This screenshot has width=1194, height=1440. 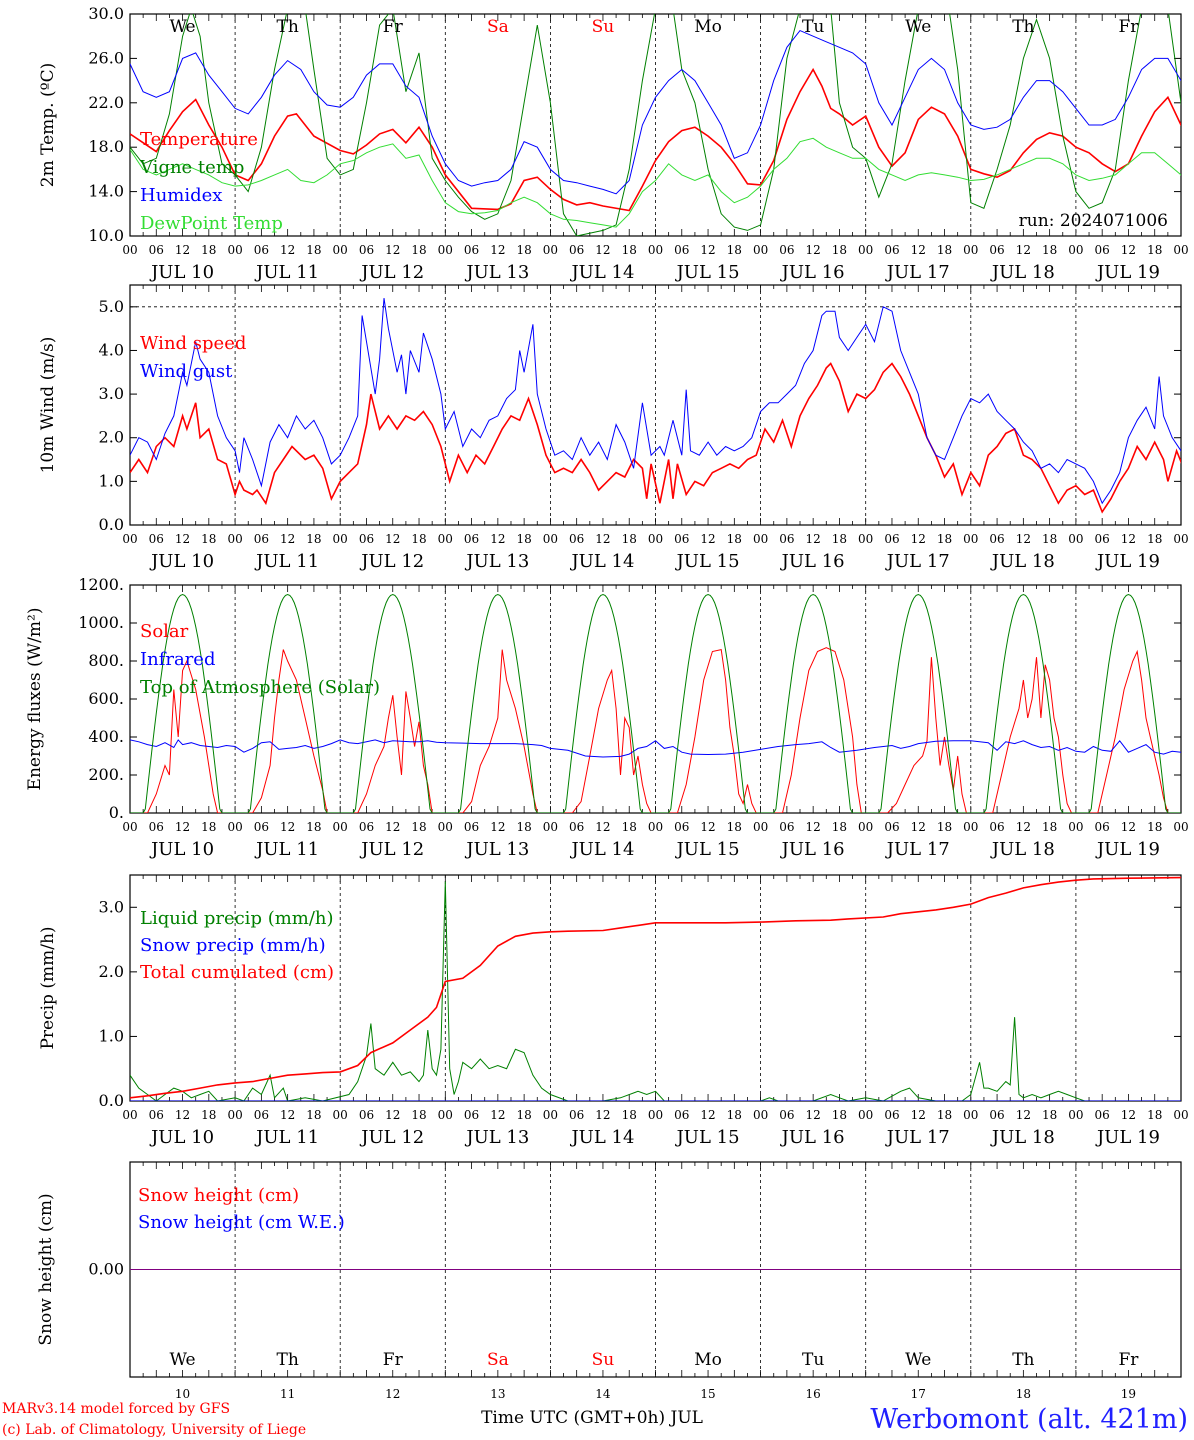 What do you see at coordinates (241, 1222) in the screenshot?
I see `legend-entry: Snow height (cm W.E.)` at bounding box center [241, 1222].